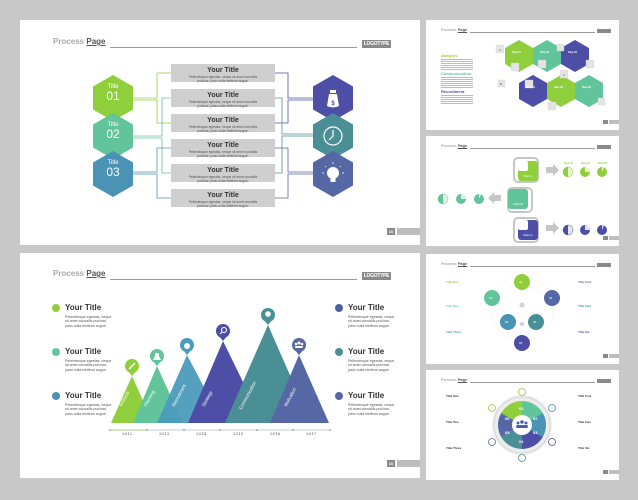  What do you see at coordinates (333, 174) in the screenshot?
I see `hexagon-lightbulb` at bounding box center [333, 174].